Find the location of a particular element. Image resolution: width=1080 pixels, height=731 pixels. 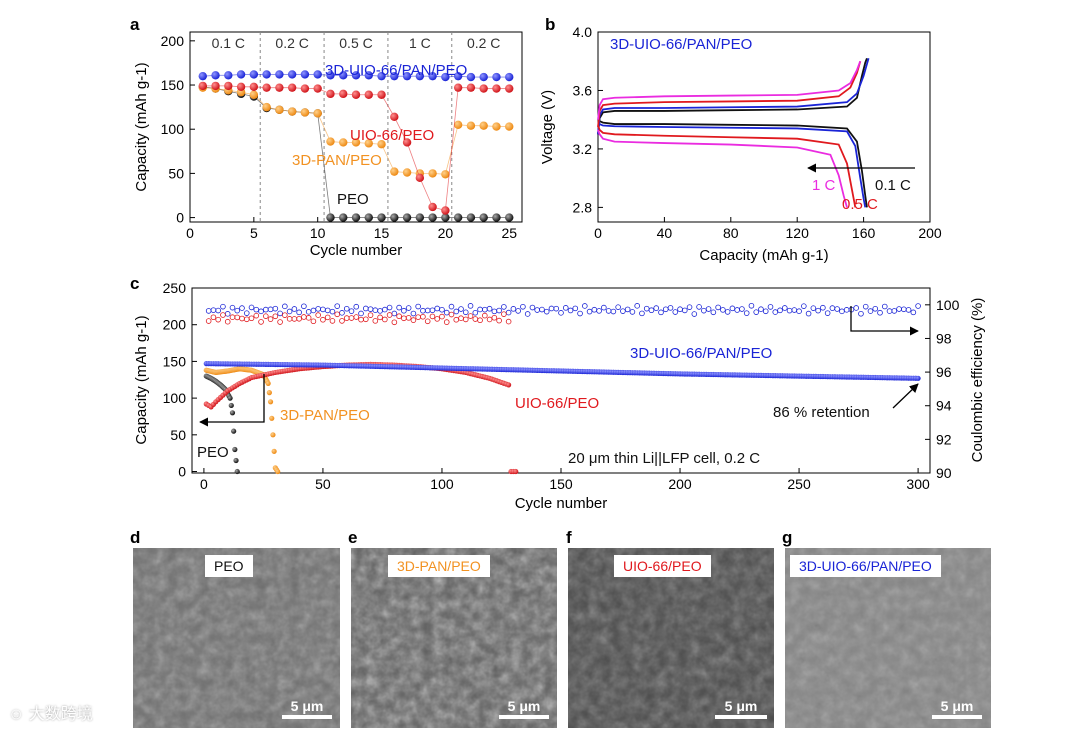

b-xtick-label: 200 is located at coordinates (930, 233).